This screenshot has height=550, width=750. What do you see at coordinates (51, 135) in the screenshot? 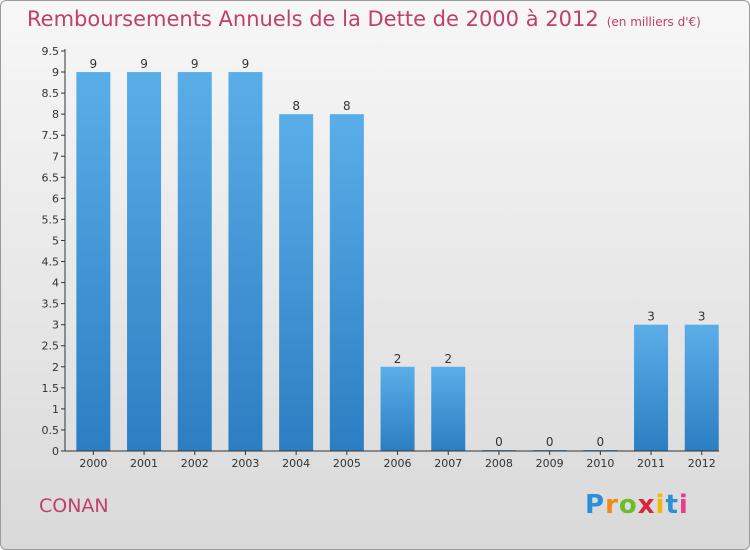
I see `y-tick-label: 7.5` at bounding box center [51, 135].